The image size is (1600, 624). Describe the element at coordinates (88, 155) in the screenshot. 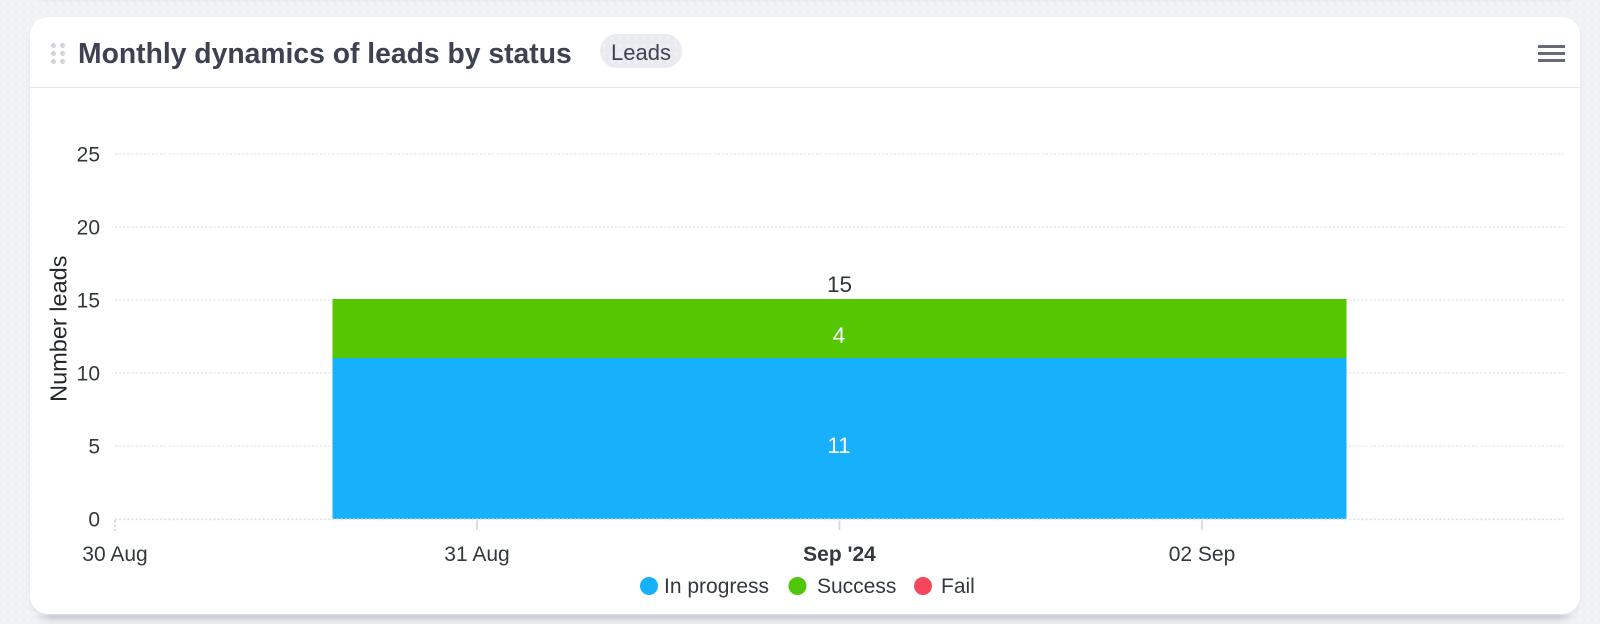

I see `svg-text: 25` at that location.